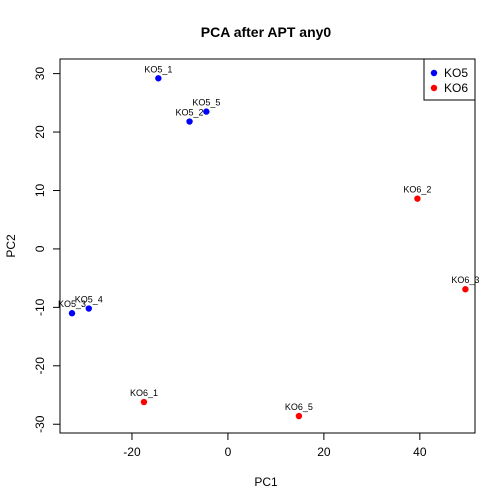 The image size is (504, 504). Describe the element at coordinates (420, 452) in the screenshot. I see `x-tick-label: 40` at that location.